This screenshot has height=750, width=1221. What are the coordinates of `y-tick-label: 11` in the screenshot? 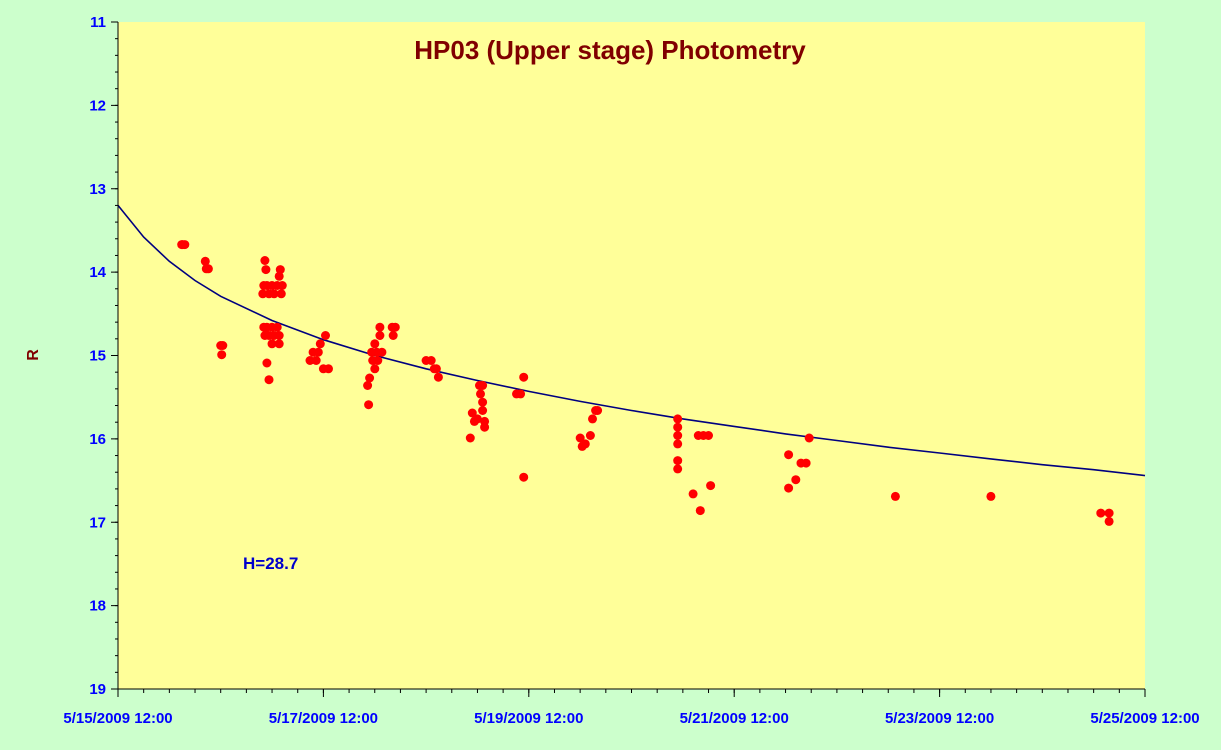 It's located at (98, 22).